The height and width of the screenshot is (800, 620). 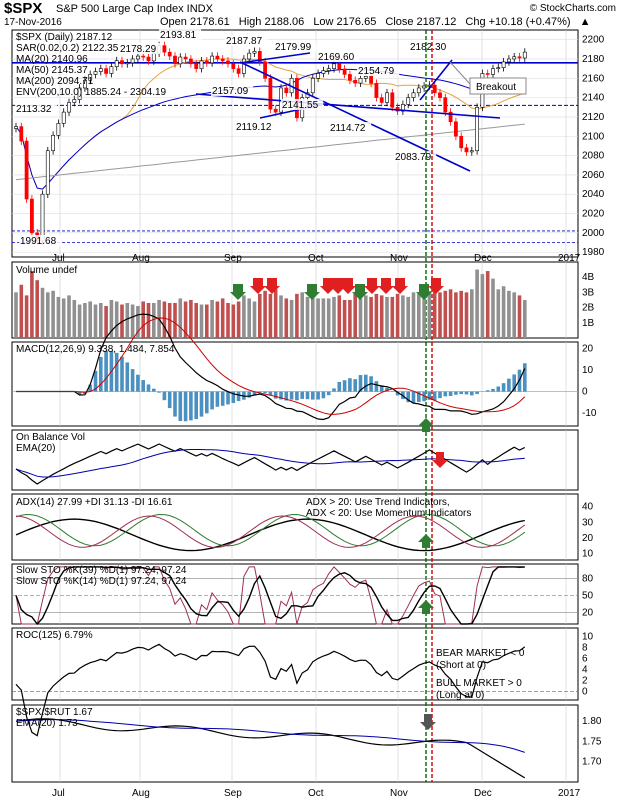 I want to click on price-tick-label: 2000, so click(x=593, y=233).